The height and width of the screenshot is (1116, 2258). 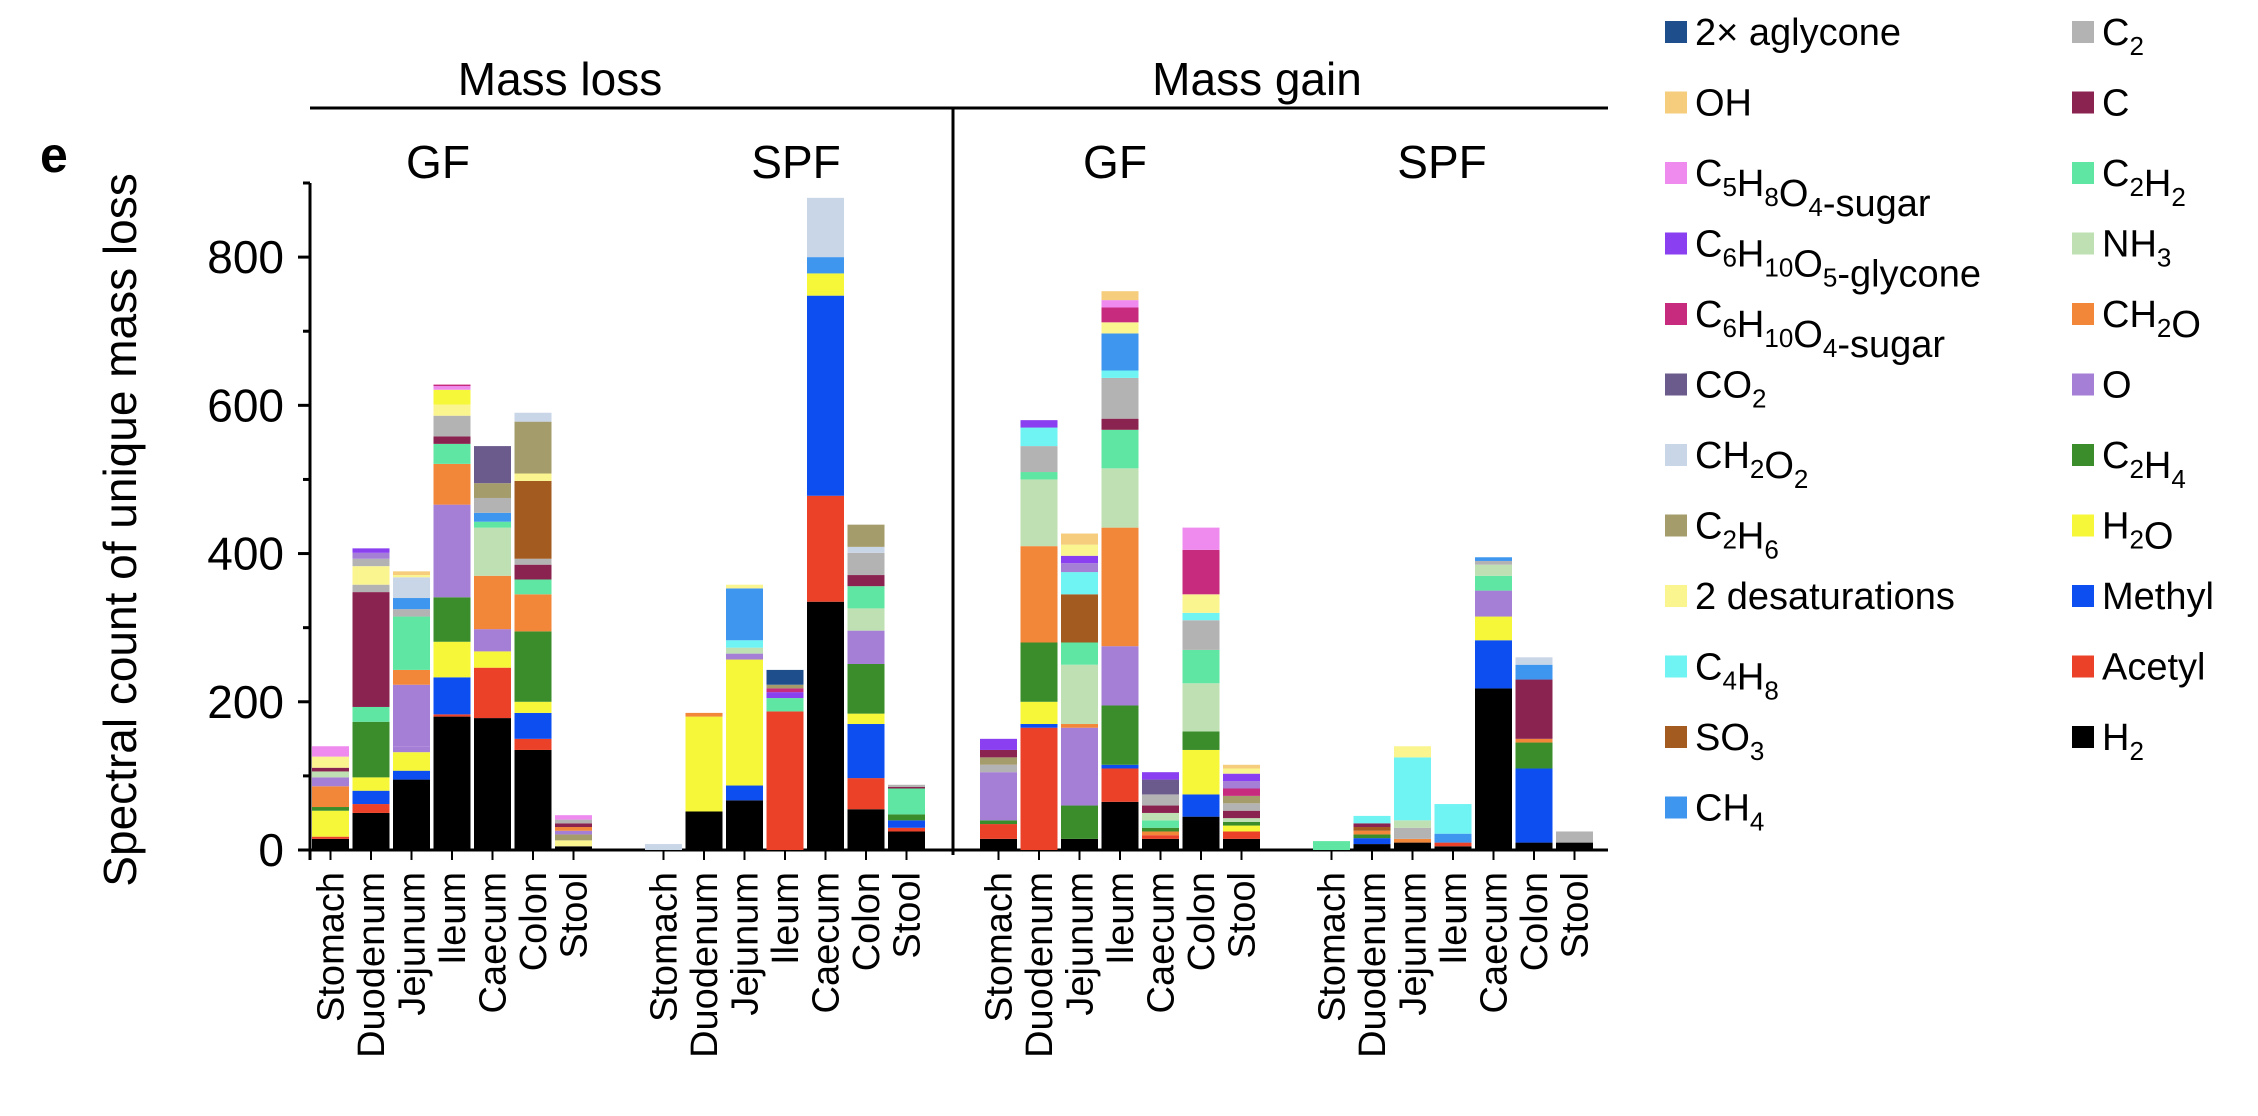 What do you see at coordinates (1441, 162) in the screenshot?
I see `group-header-gain-spf: SPF` at bounding box center [1441, 162].